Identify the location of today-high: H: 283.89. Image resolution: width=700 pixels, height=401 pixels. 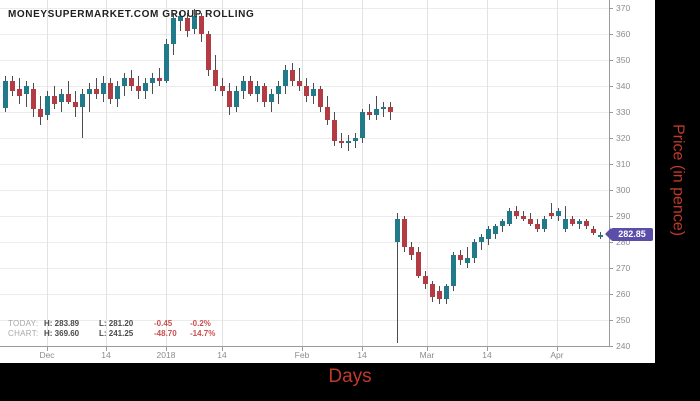
(62, 323).